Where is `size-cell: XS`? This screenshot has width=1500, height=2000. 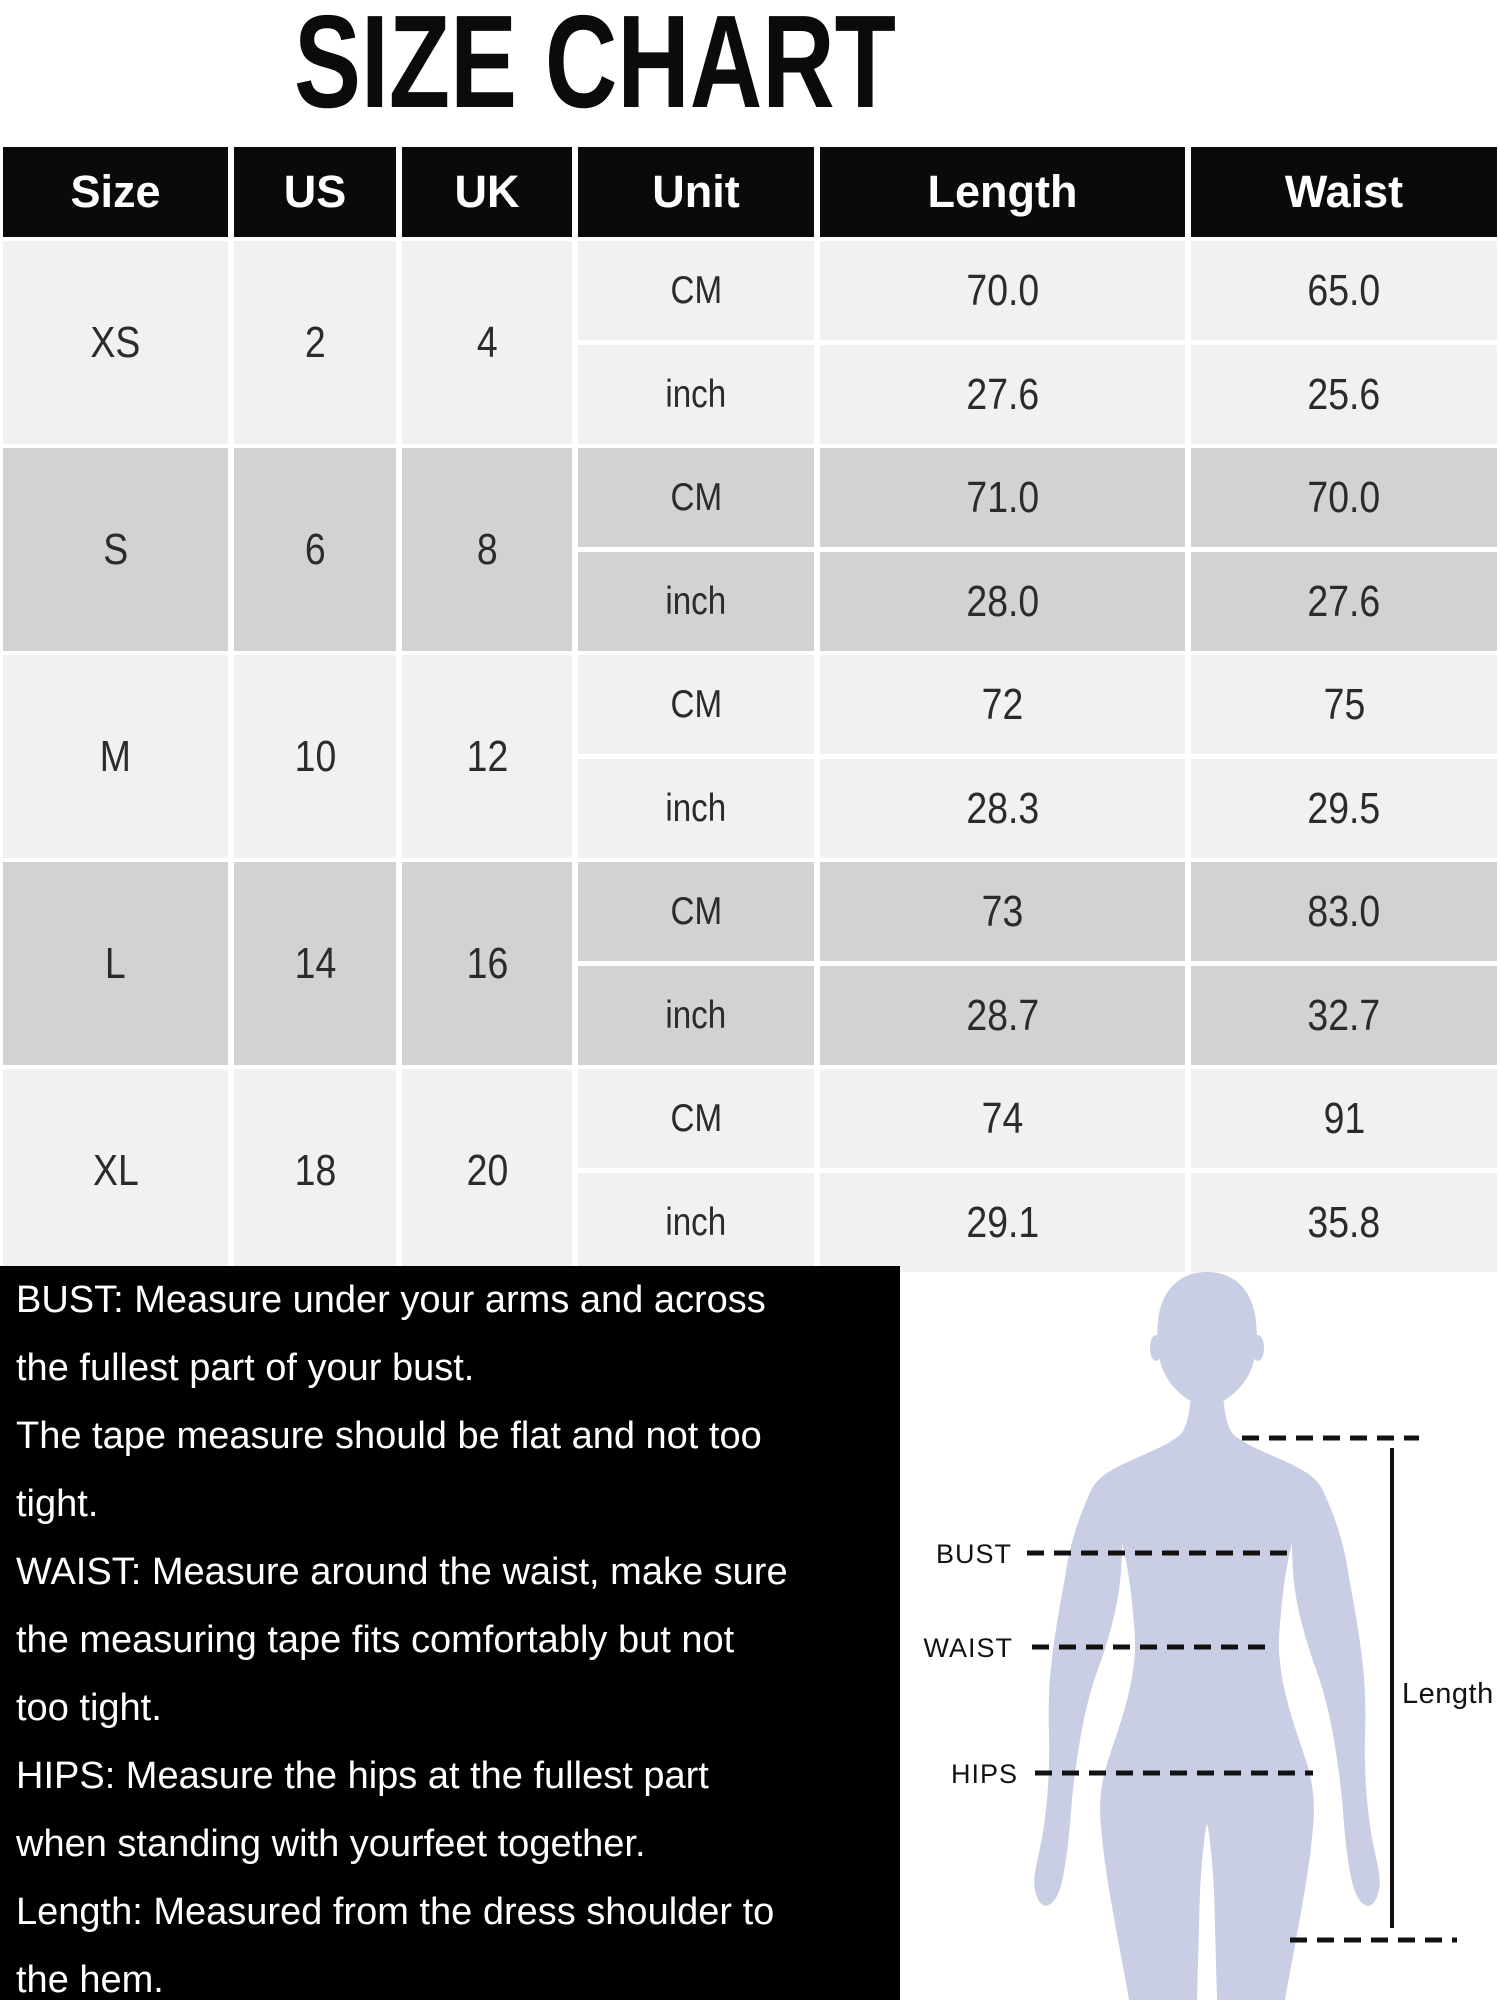 size-cell: XS is located at coordinates (115, 342).